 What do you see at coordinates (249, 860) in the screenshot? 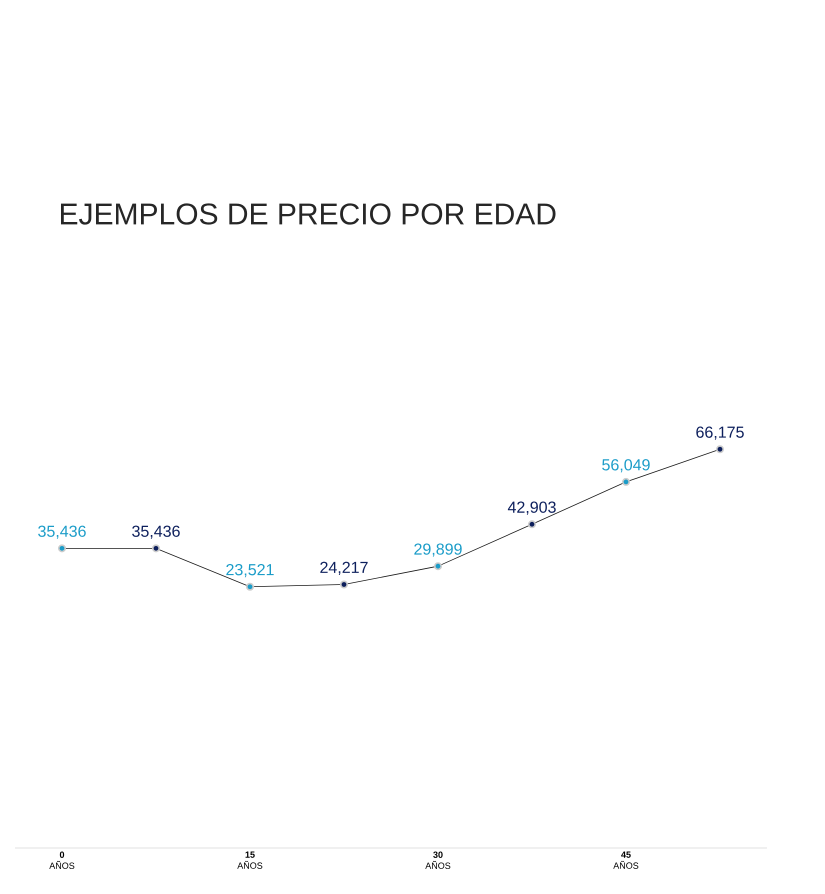
I see `x-tick-label: 15 AÑOS` at bounding box center [249, 860].